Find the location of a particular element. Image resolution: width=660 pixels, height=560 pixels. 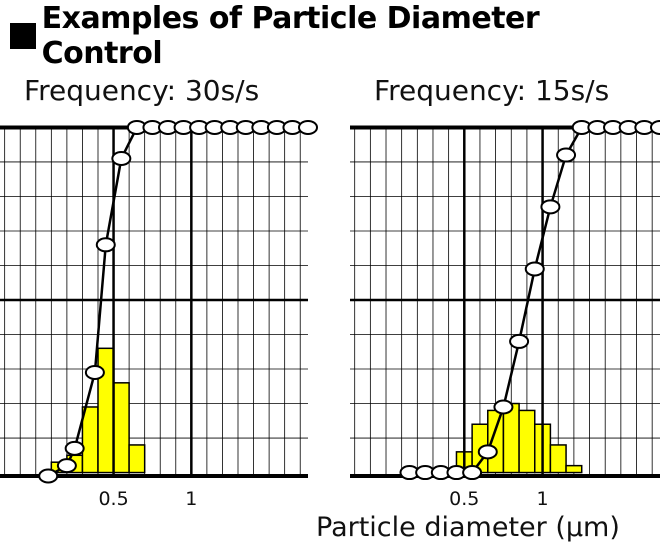

left-x-tick-label: 1 is located at coordinates (191, 499).